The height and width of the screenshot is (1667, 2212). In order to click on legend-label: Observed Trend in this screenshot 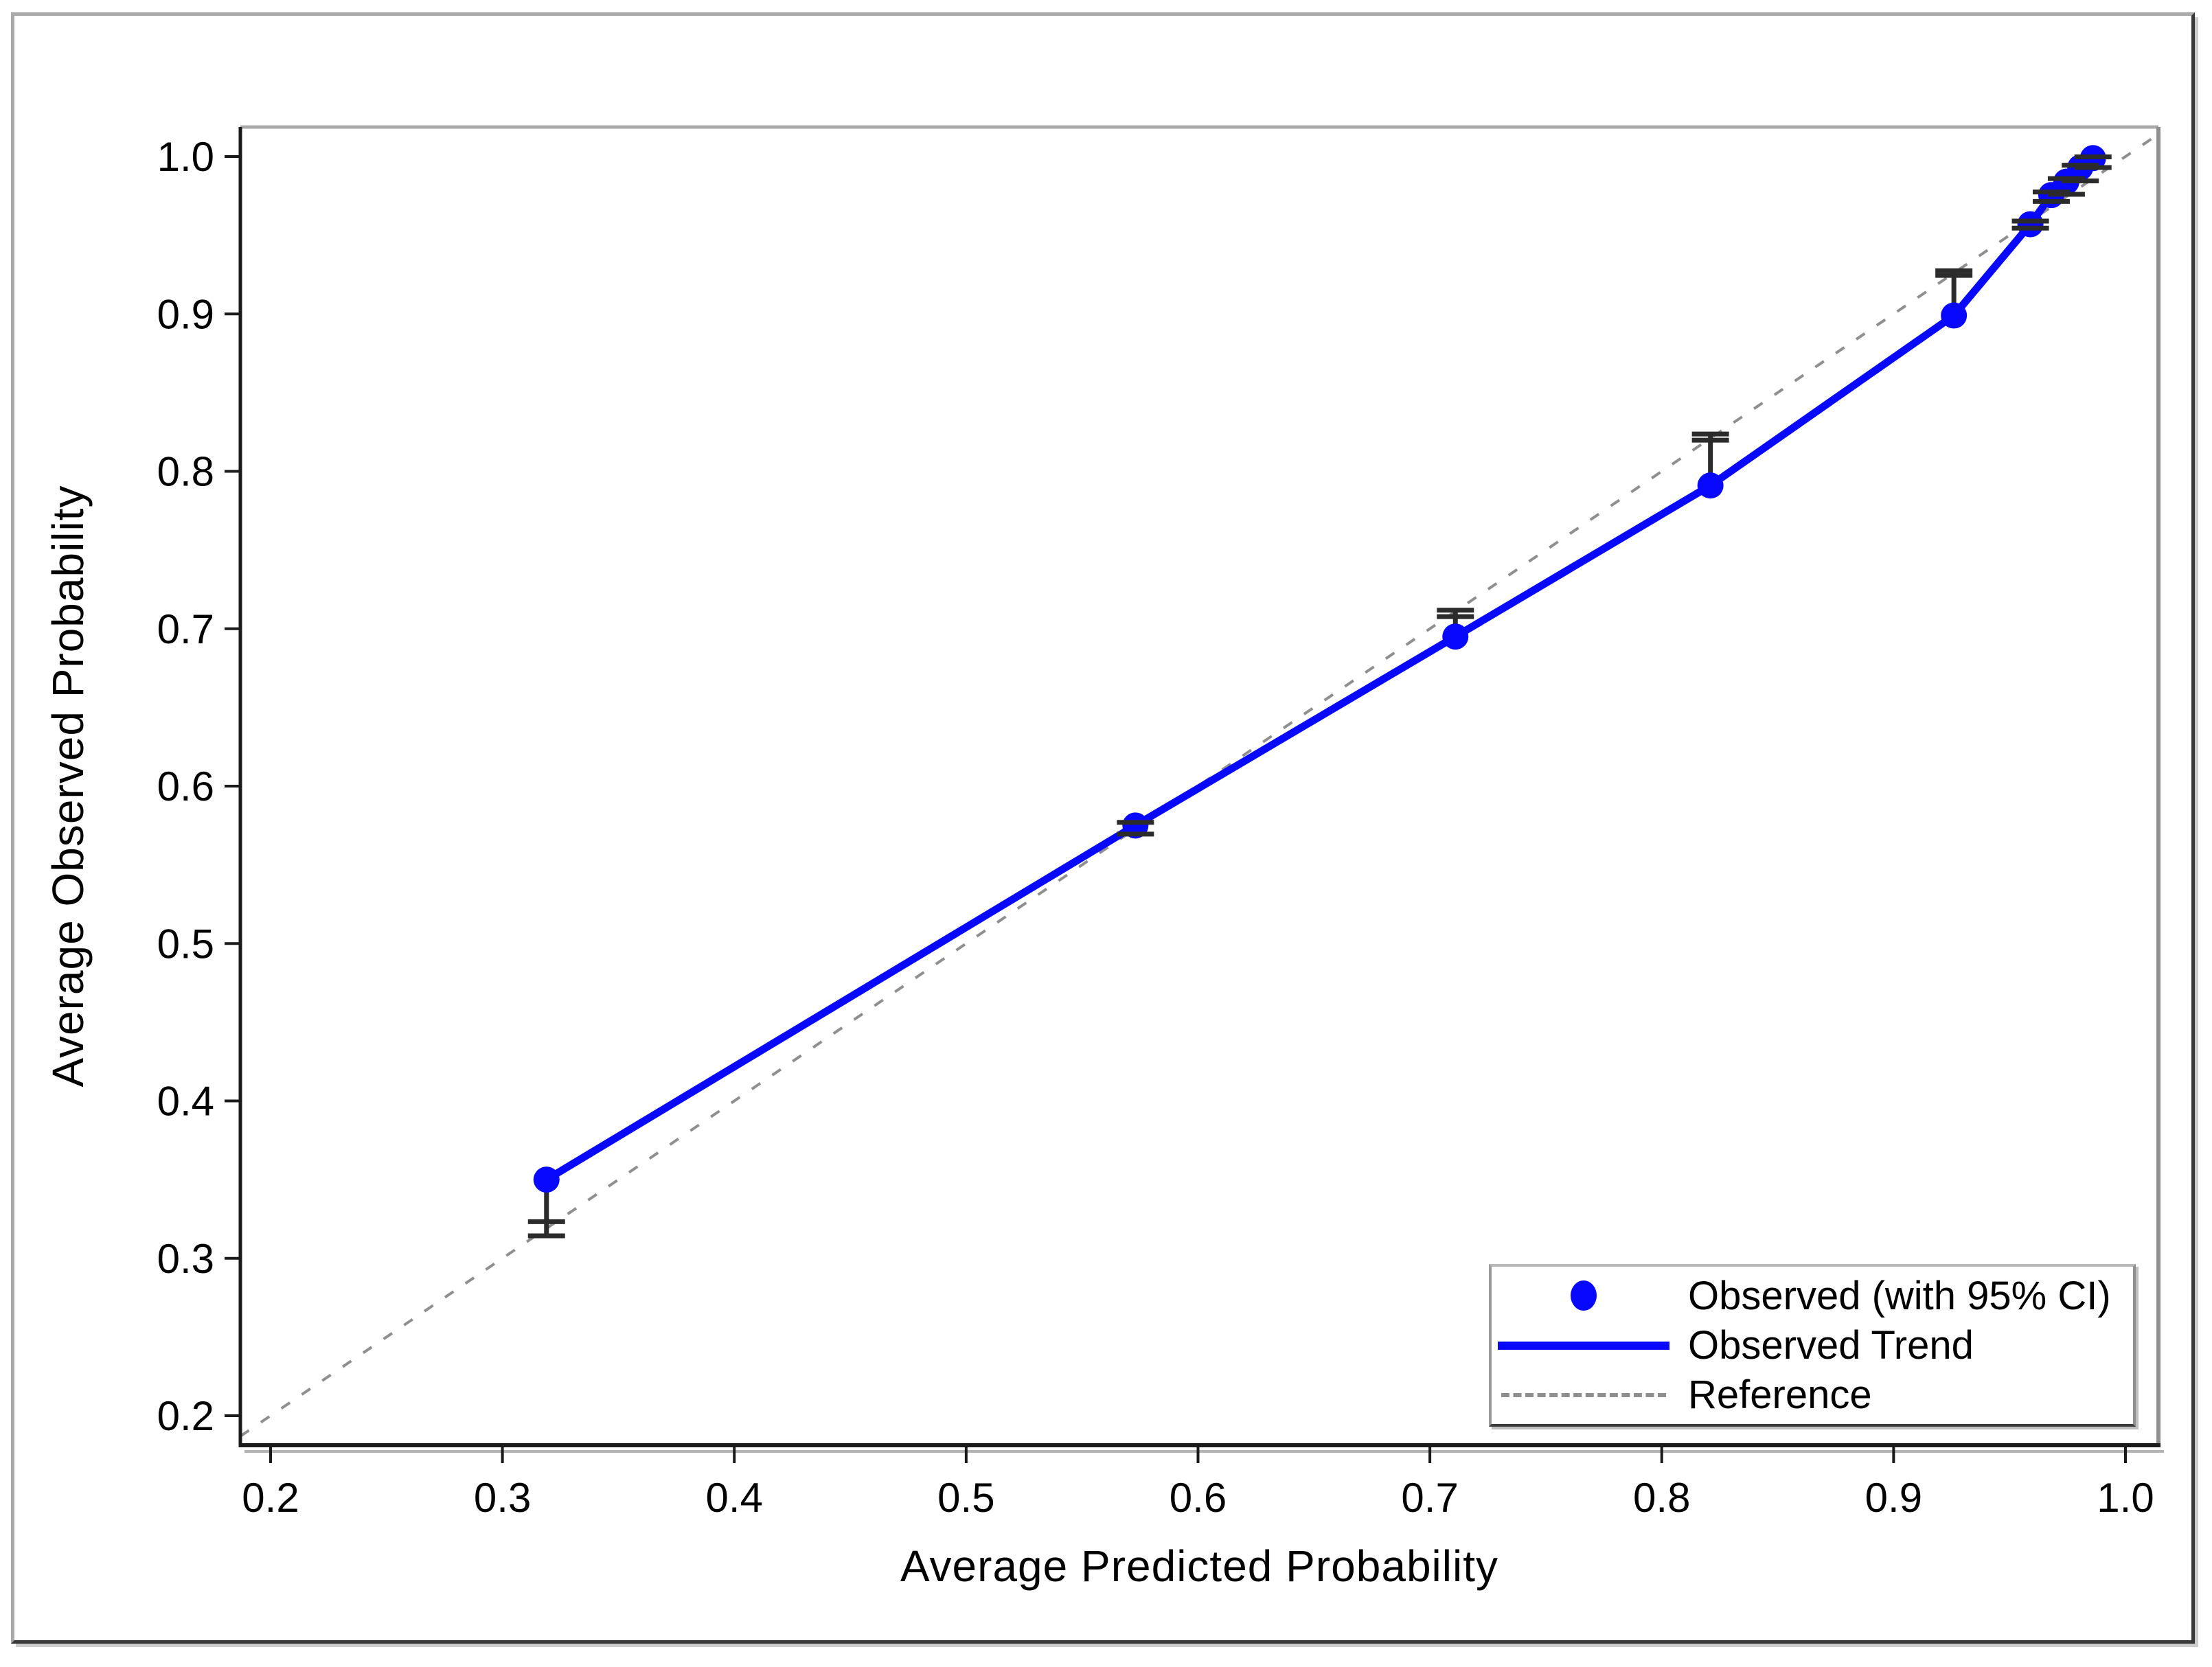, I will do `click(1831, 1345)`.